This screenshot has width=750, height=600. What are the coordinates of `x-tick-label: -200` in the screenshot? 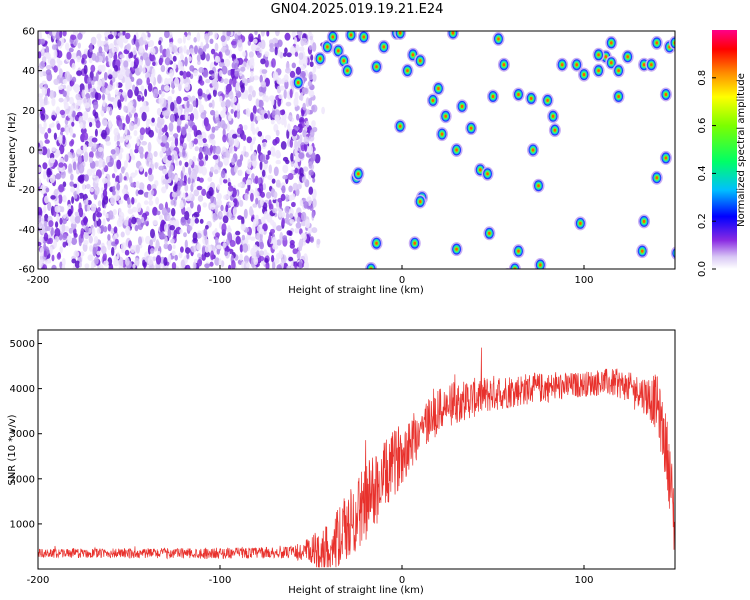 It's located at (38, 280).